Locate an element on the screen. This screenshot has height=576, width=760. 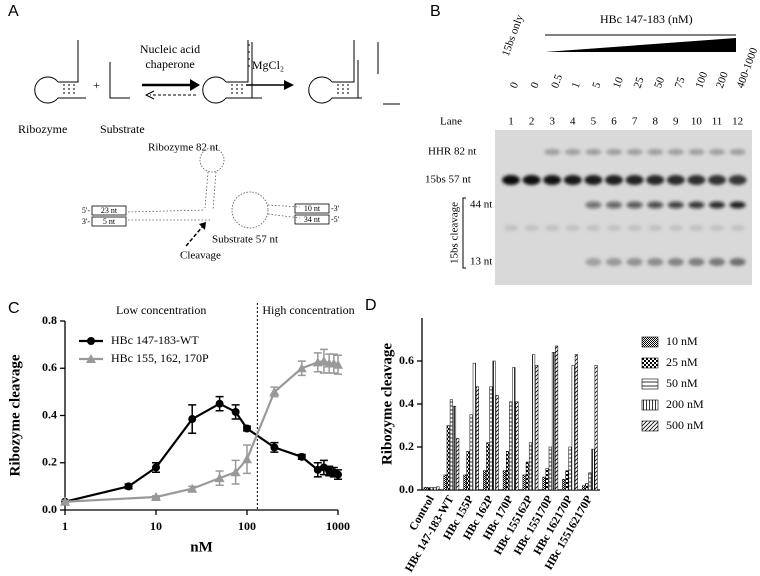
panel-label: C is located at coordinates (14, 308).